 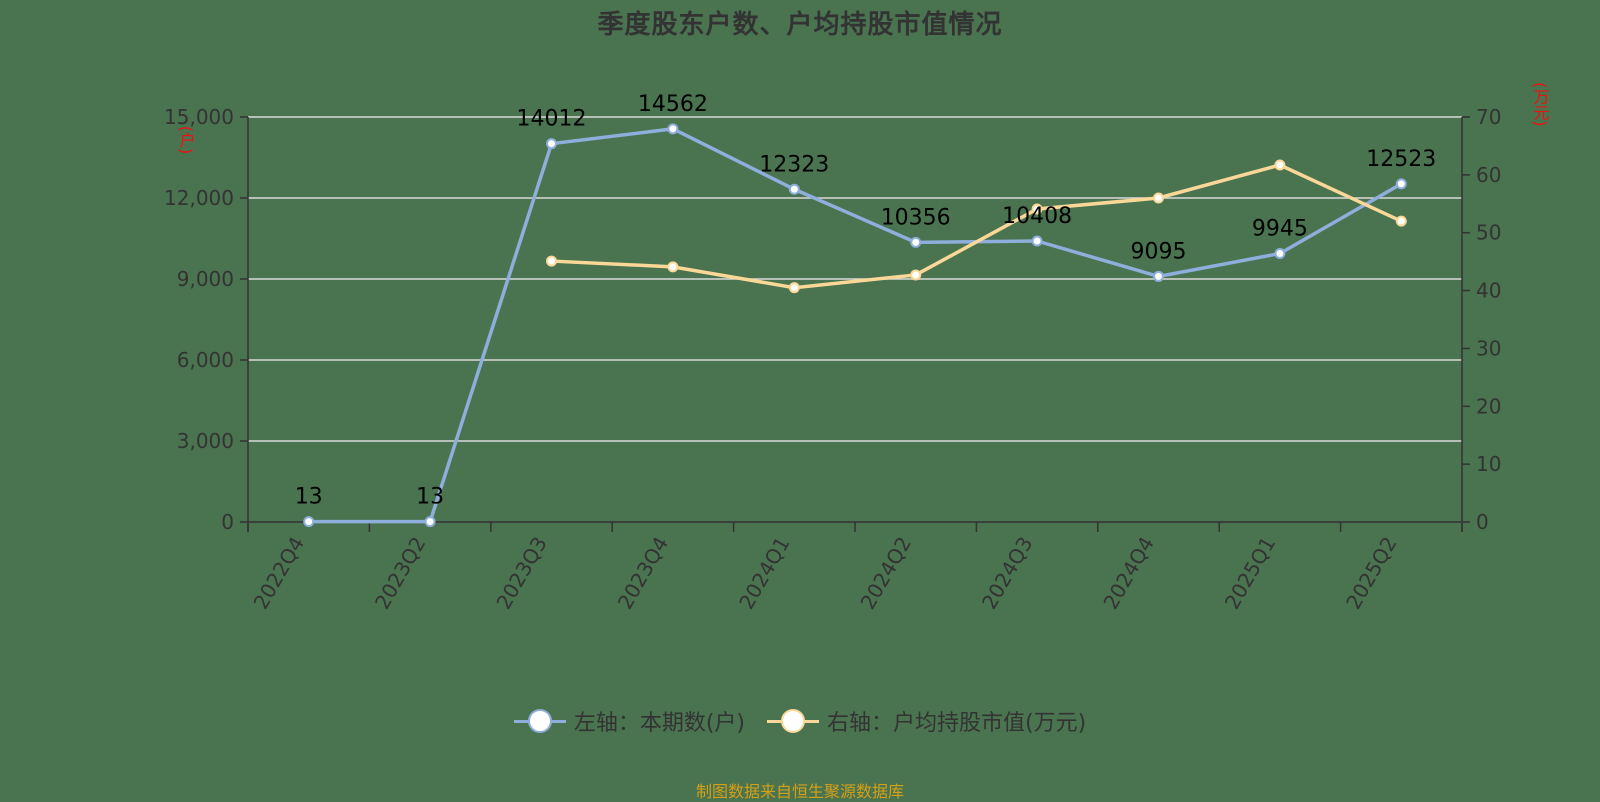 What do you see at coordinates (199, 117) in the screenshot?
I see `left-tick-label: 15,000` at bounding box center [199, 117].